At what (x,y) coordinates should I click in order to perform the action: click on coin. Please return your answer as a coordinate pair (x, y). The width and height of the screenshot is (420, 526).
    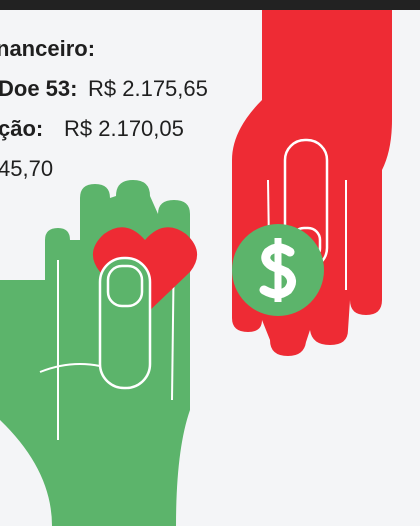
    Looking at the image, I should click on (278, 270).